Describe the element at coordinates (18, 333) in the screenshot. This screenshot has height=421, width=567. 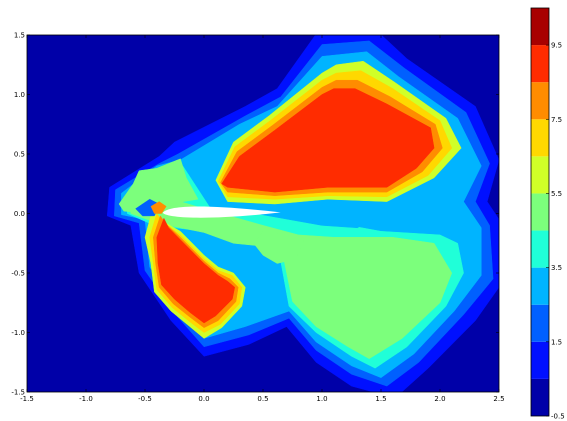
I see `y-tick-label: -1.0` at that location.